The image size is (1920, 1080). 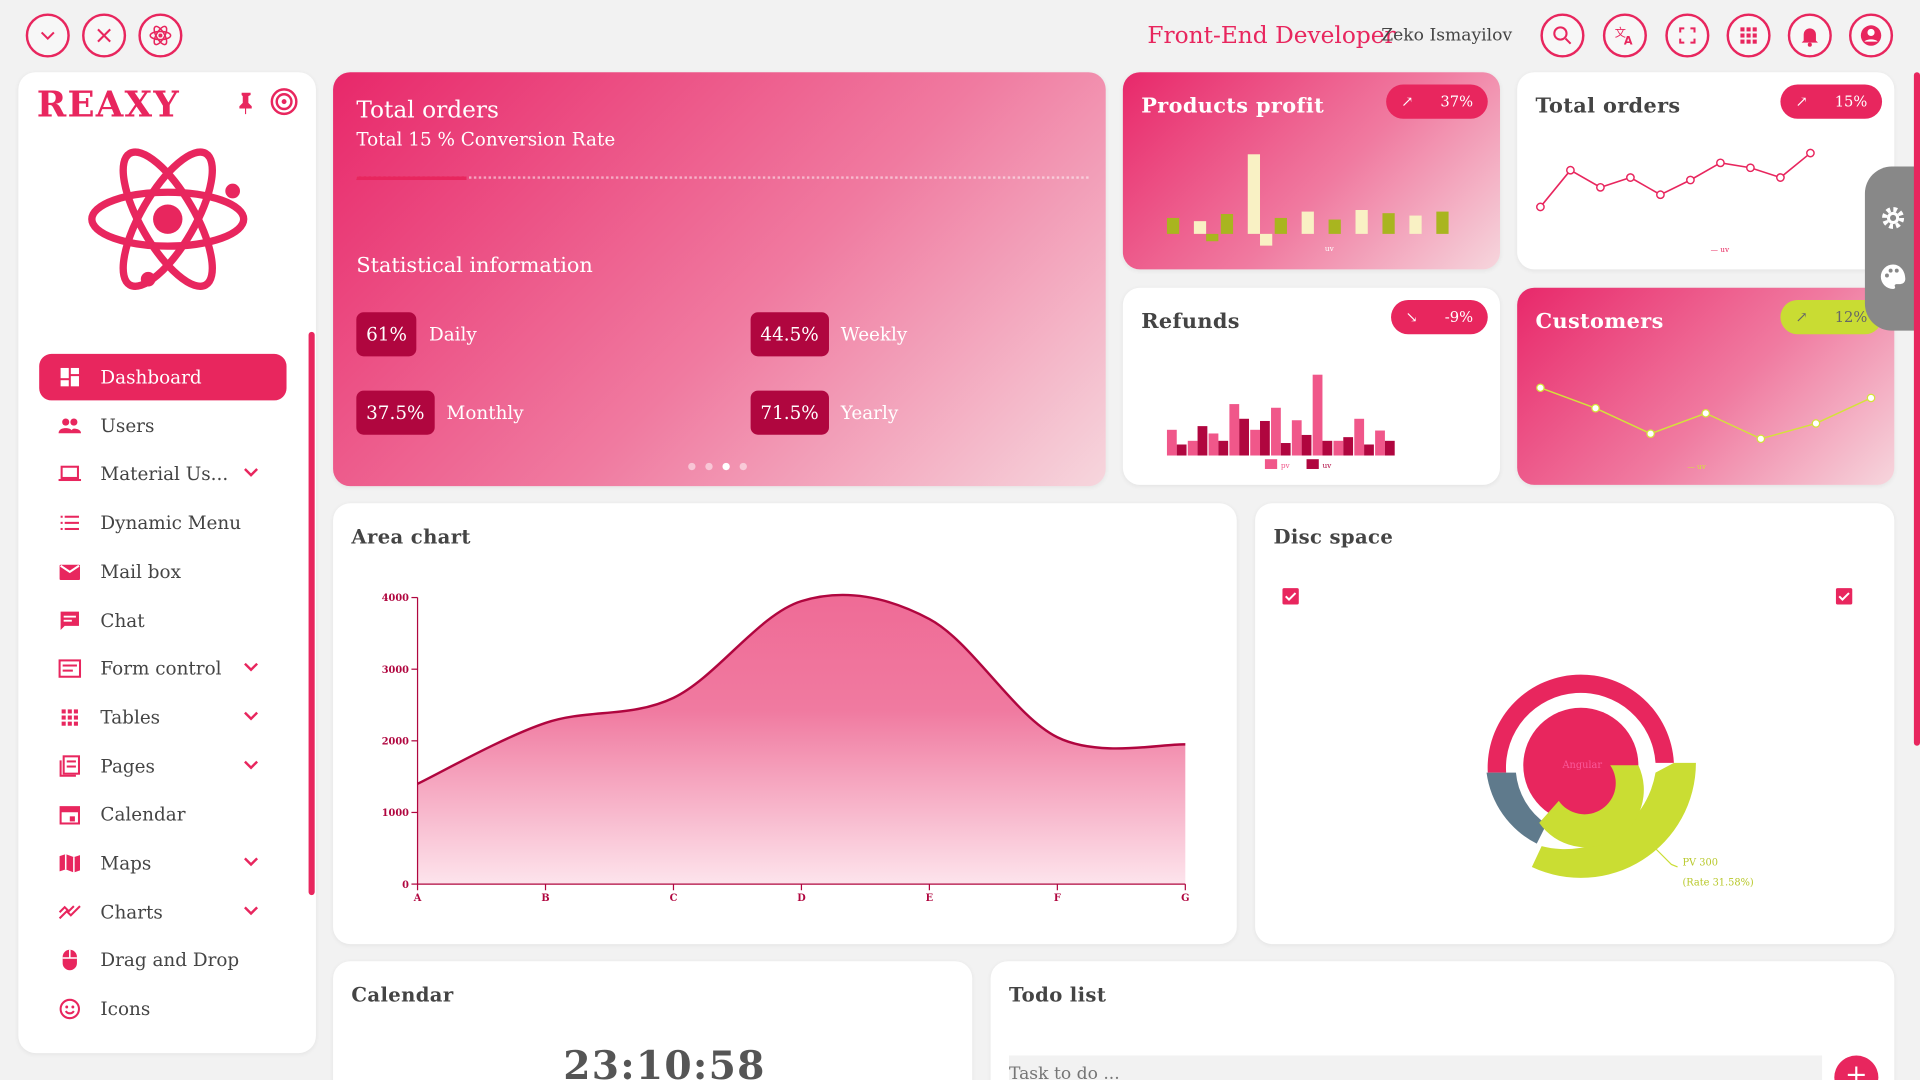 I want to click on refunds-chart: pv uv, so click(x=1280, y=422).